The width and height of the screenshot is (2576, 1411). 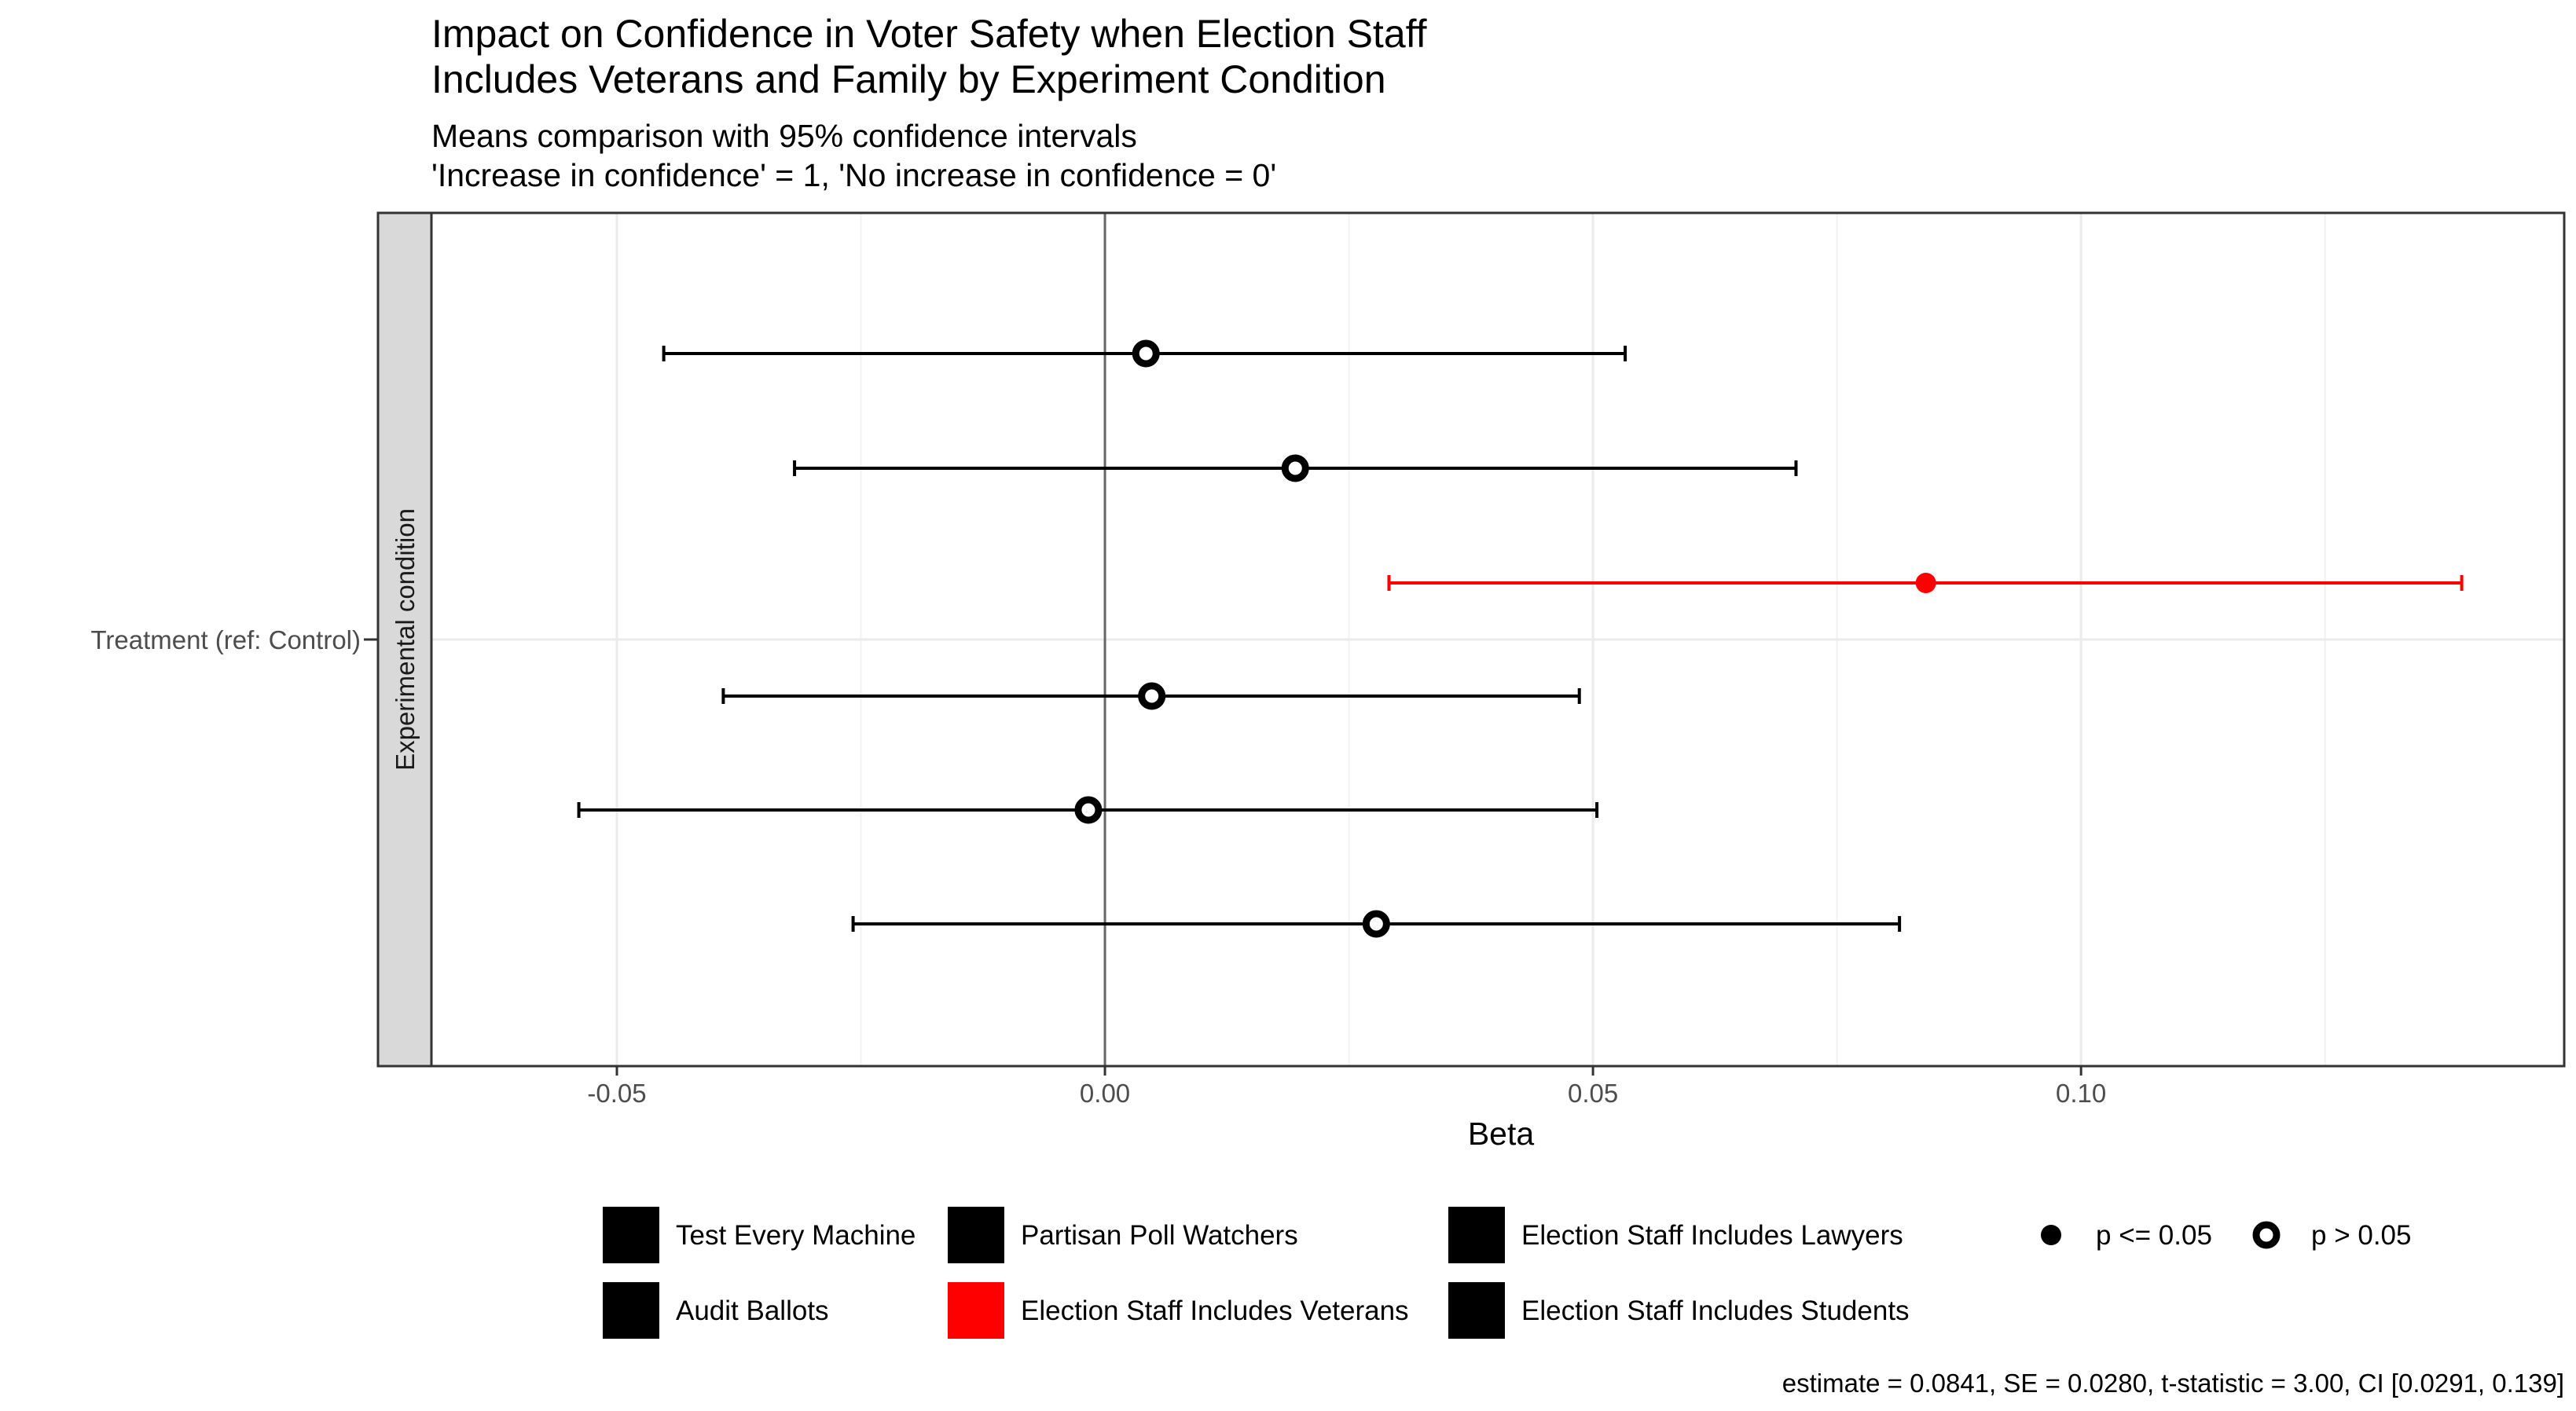 What do you see at coordinates (796, 1235) in the screenshot?
I see `legend-label: Test Every Machine` at bounding box center [796, 1235].